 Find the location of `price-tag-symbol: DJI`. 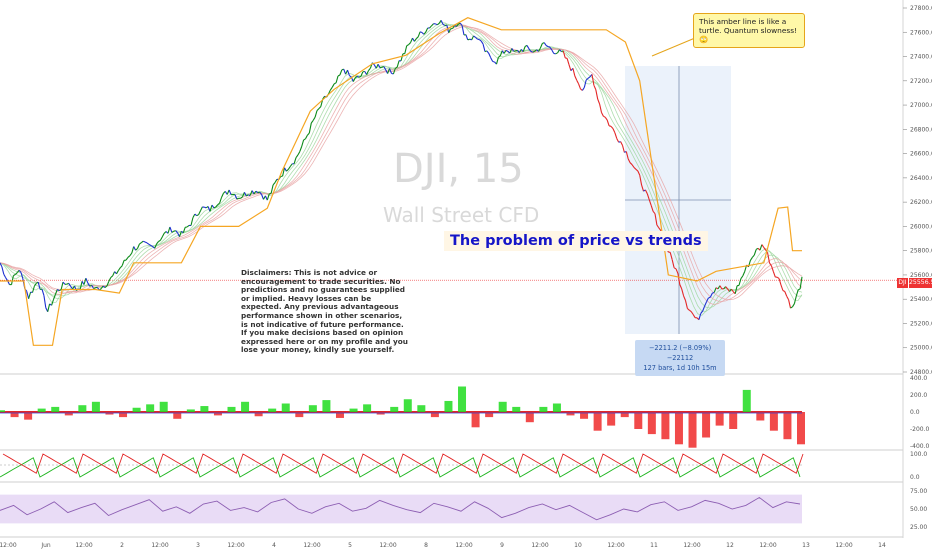

price-tag-symbol: DJI is located at coordinates (902, 283).